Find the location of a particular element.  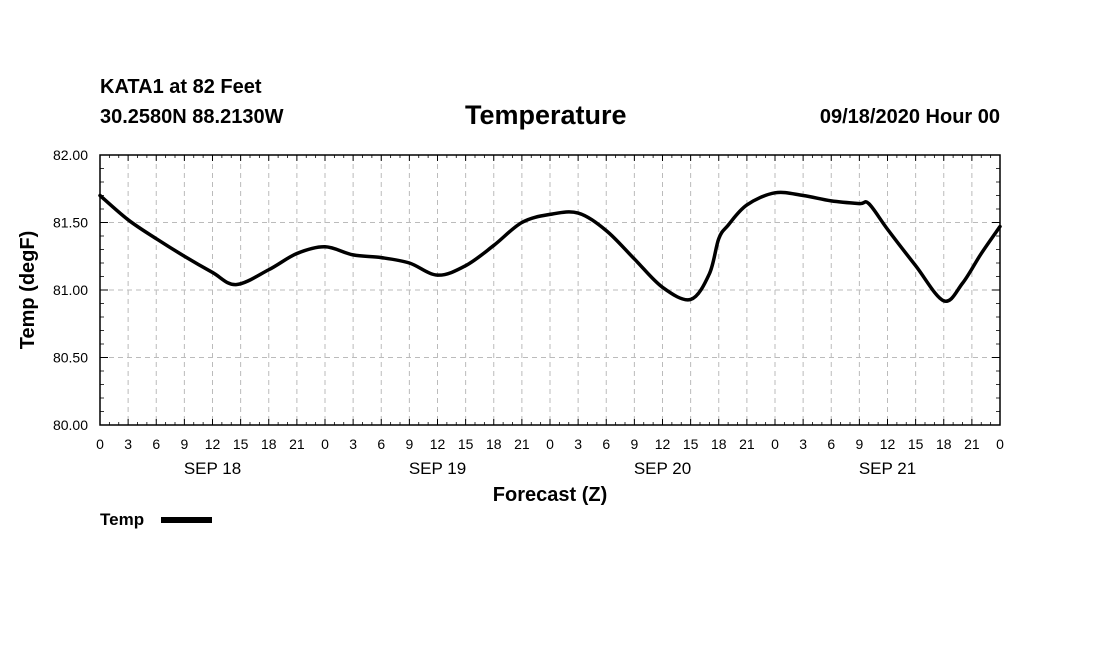

y-tick-label: 81.50 is located at coordinates (70, 223).